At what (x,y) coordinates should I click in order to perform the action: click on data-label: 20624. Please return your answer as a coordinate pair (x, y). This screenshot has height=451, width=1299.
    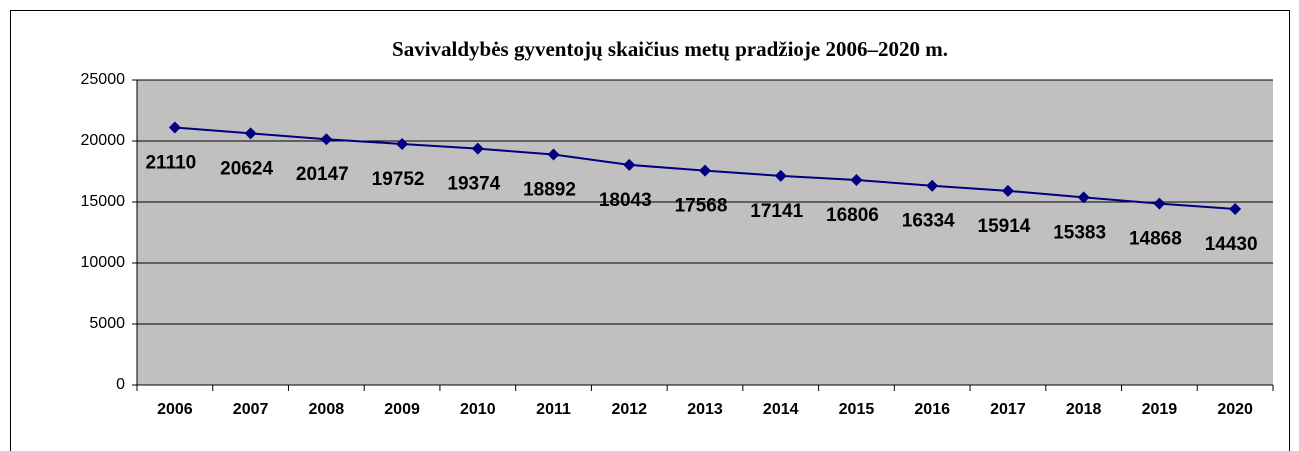
    Looking at the image, I should click on (246, 168).